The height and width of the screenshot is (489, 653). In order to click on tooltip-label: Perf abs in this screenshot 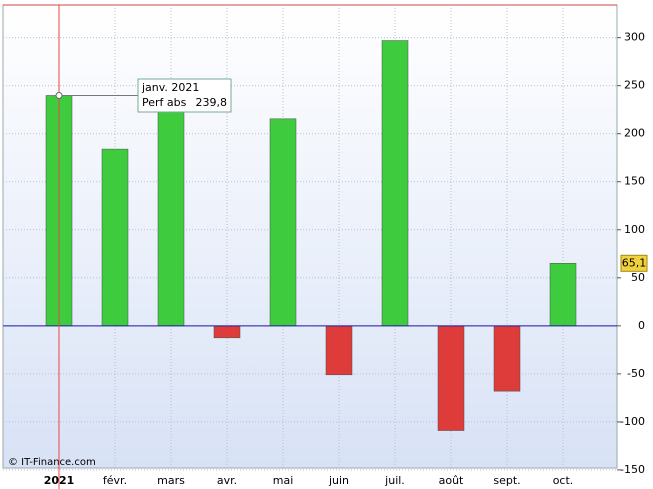, I will do `click(164, 102)`.